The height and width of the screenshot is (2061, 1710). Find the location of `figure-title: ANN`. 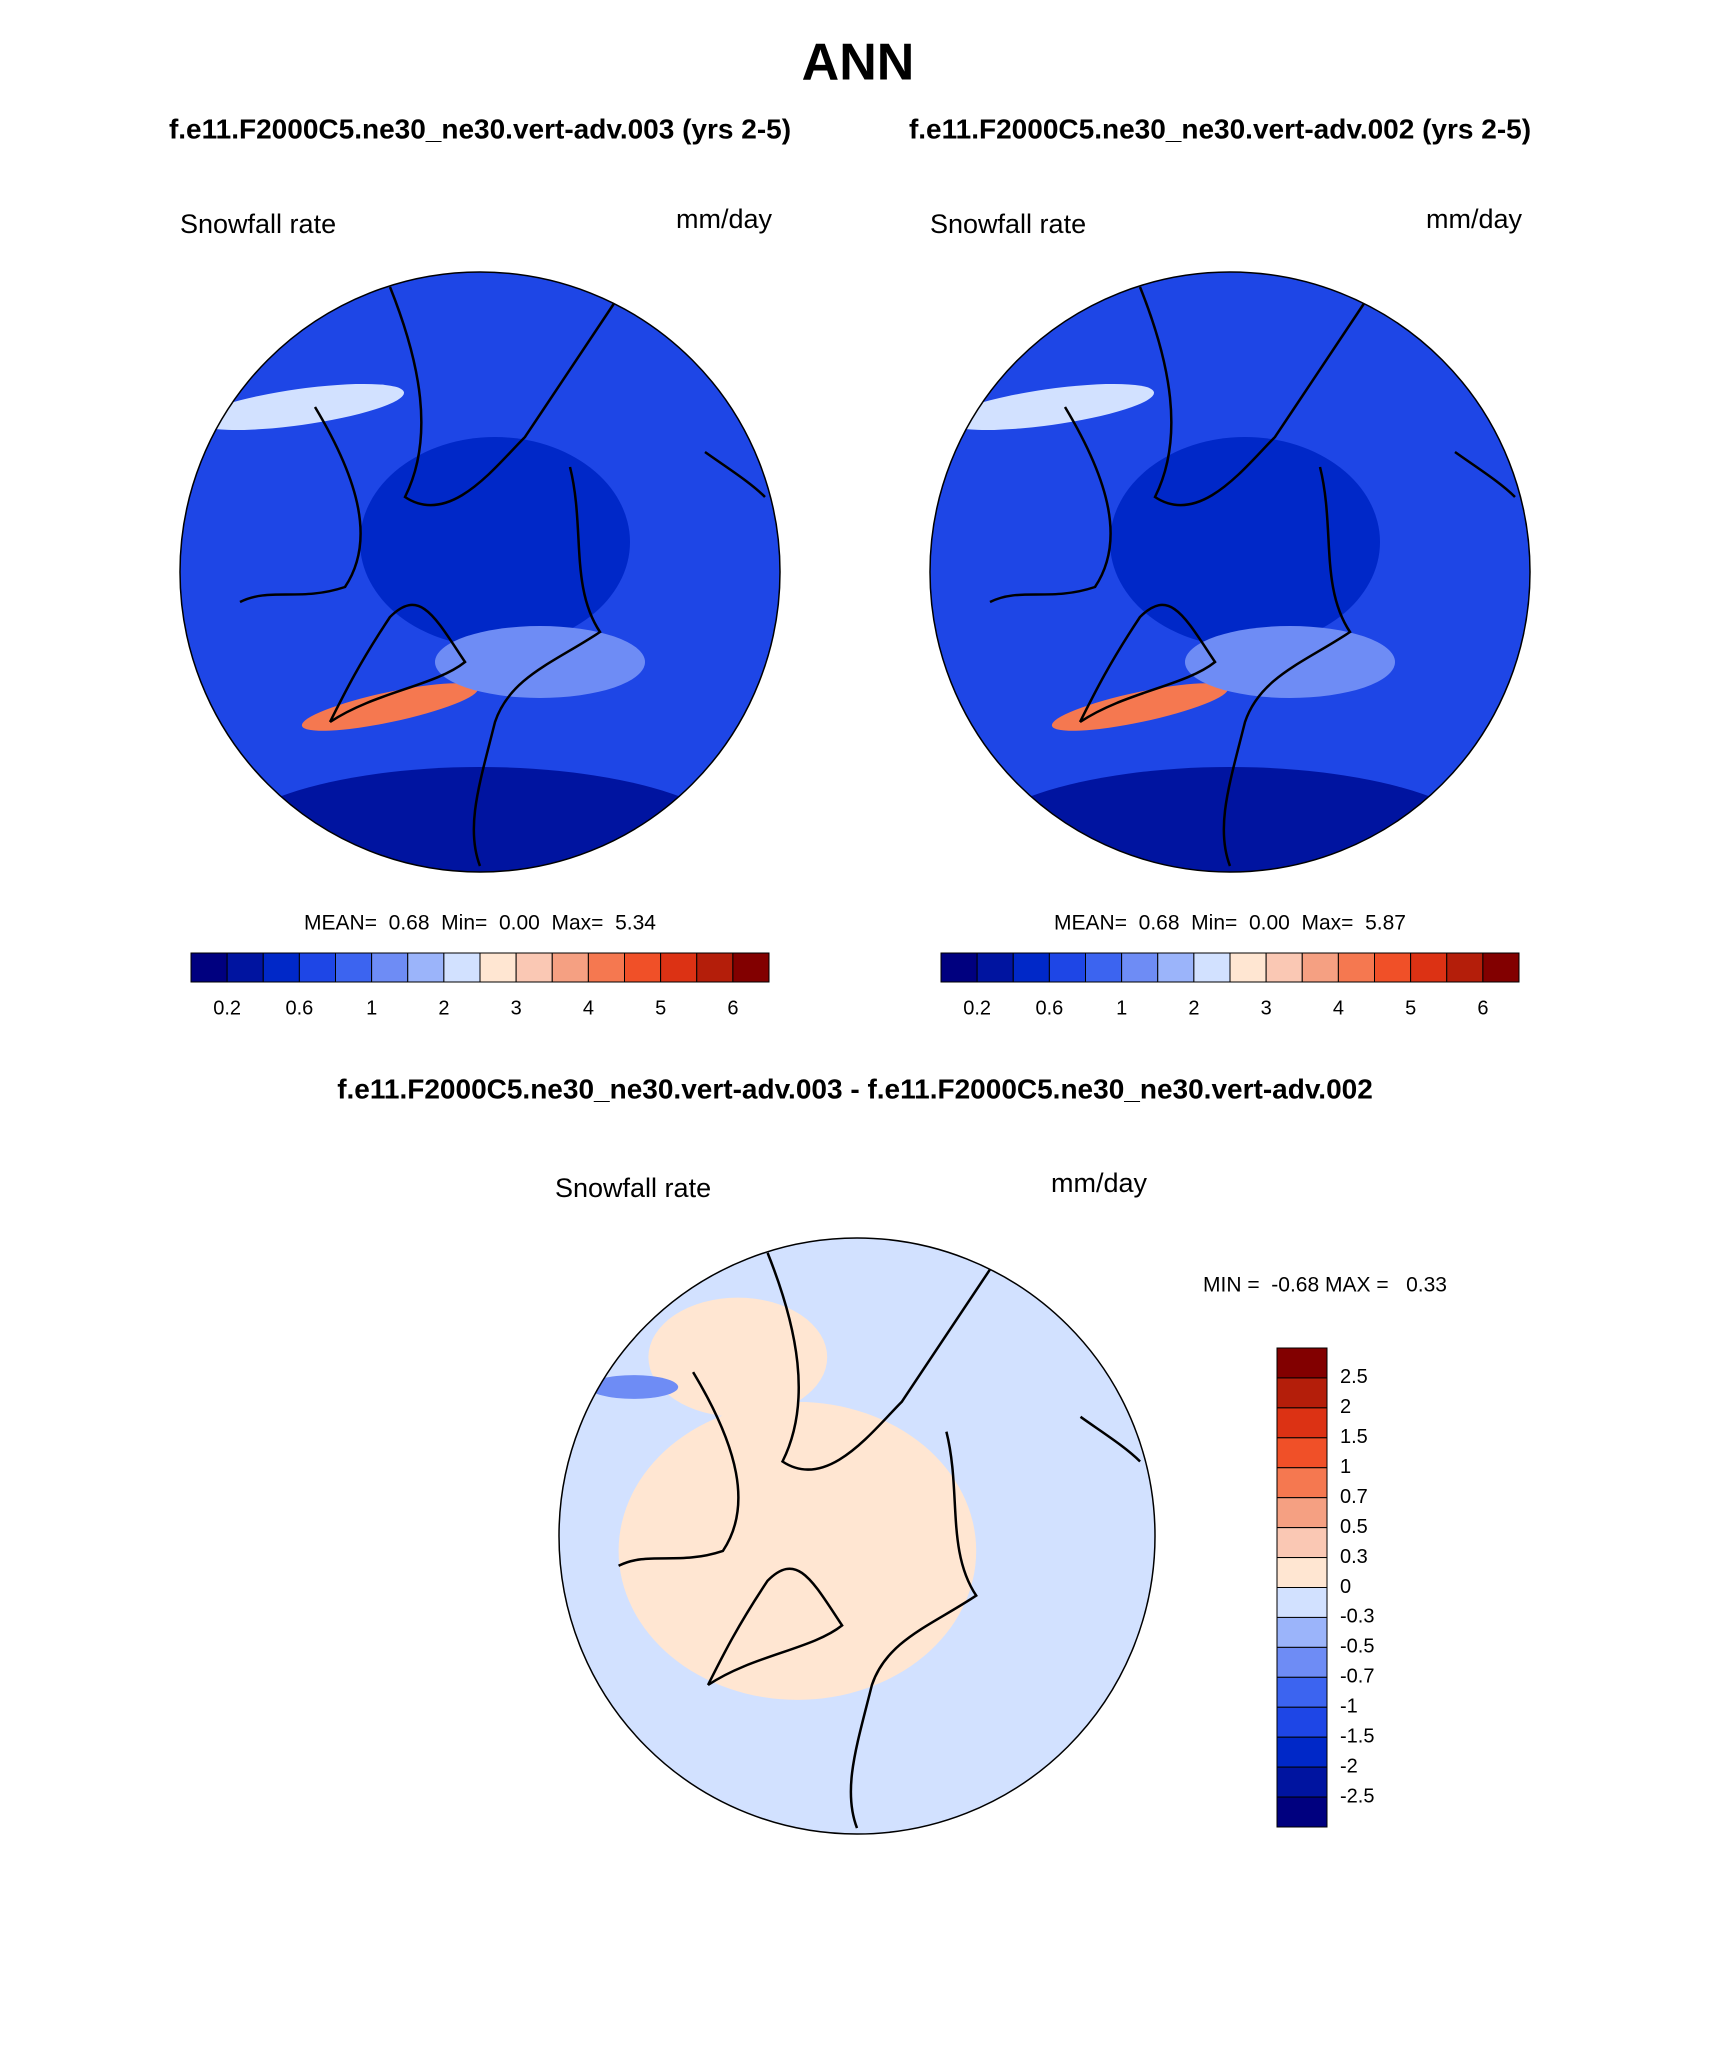

figure-title: ANN is located at coordinates (858, 63).